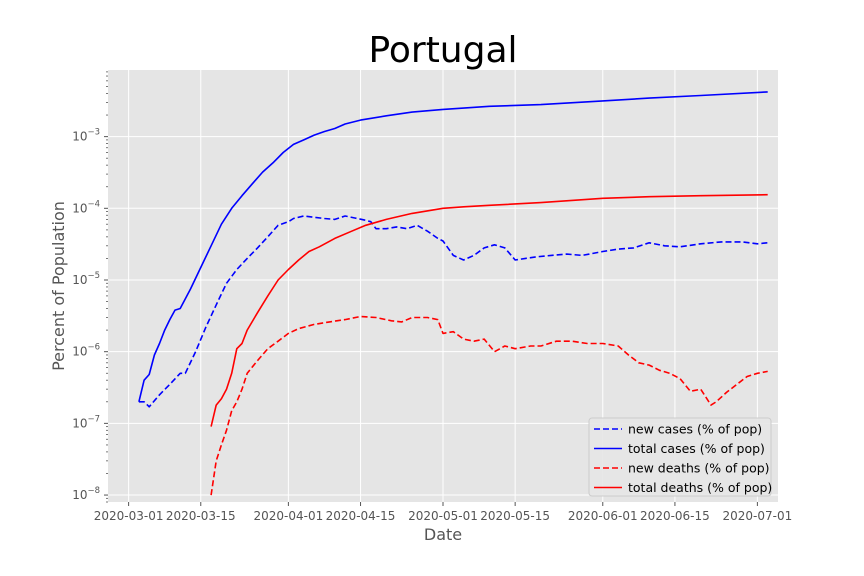 The height and width of the screenshot is (576, 864). Describe the element at coordinates (86, 279) in the screenshot. I see `y-tick-label: 10⁻⁵` at that location.